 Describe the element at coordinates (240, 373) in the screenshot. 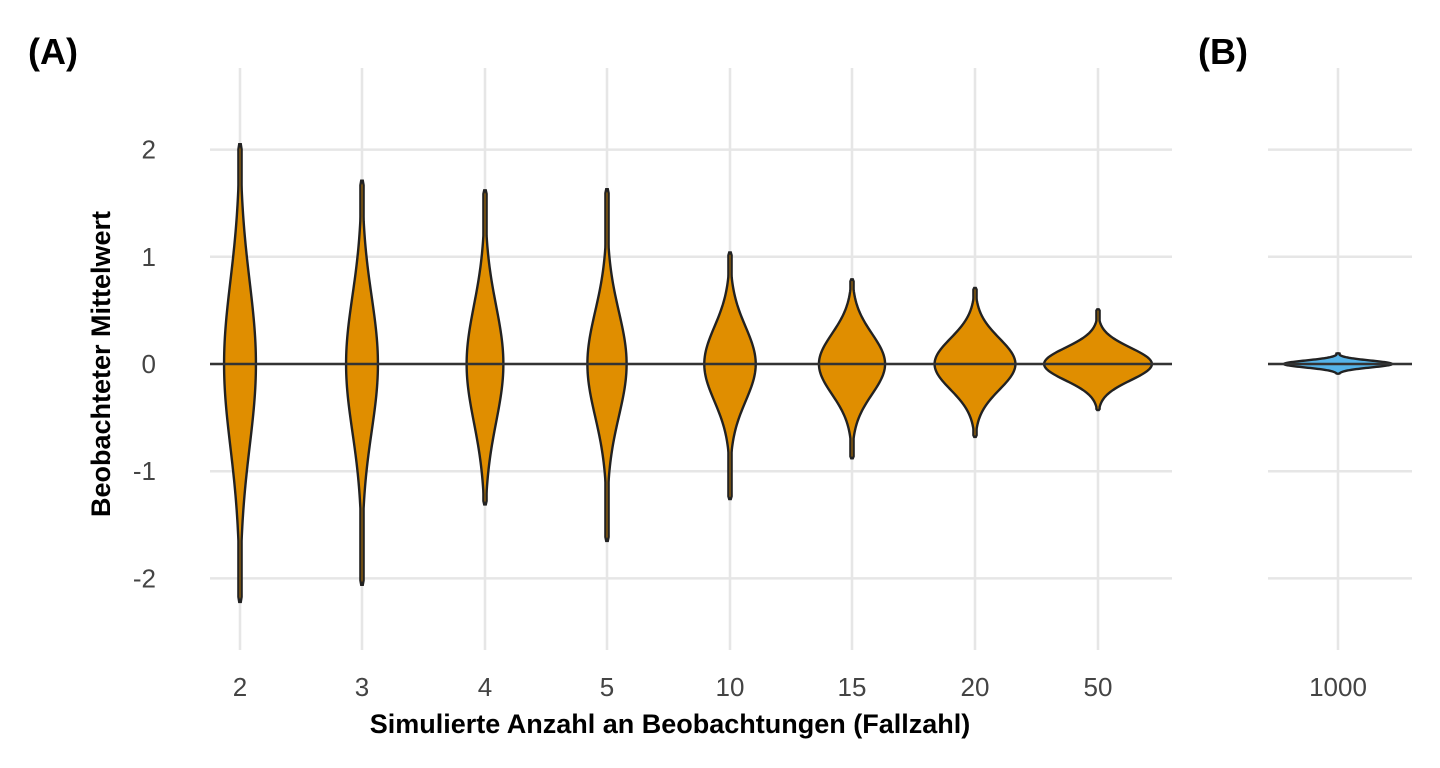

I see `violin-n2` at that location.